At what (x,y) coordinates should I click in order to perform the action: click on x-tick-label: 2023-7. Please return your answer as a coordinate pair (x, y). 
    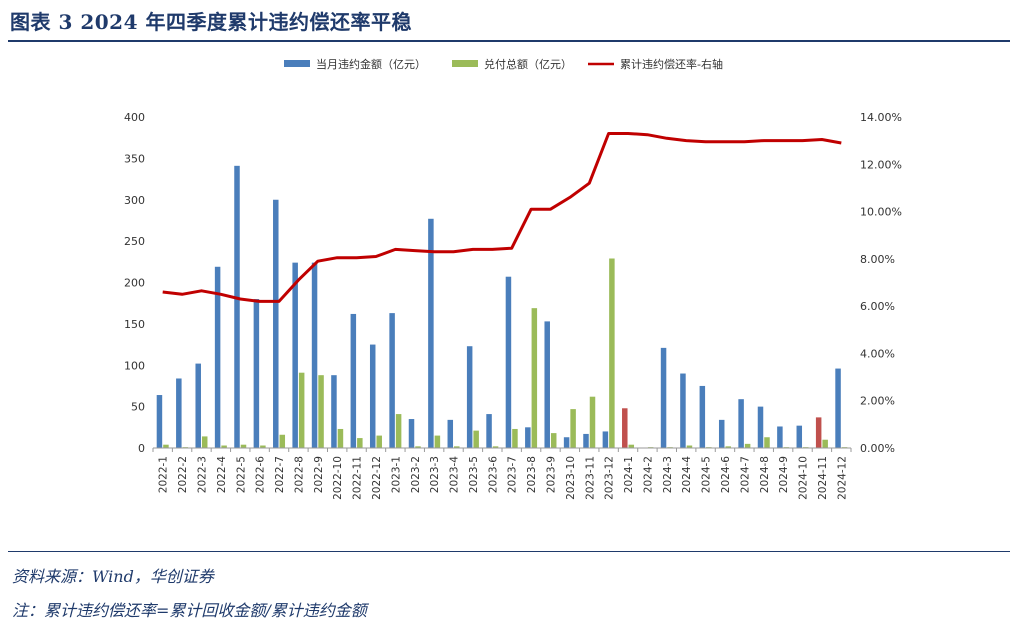
    Looking at the image, I should click on (513, 474).